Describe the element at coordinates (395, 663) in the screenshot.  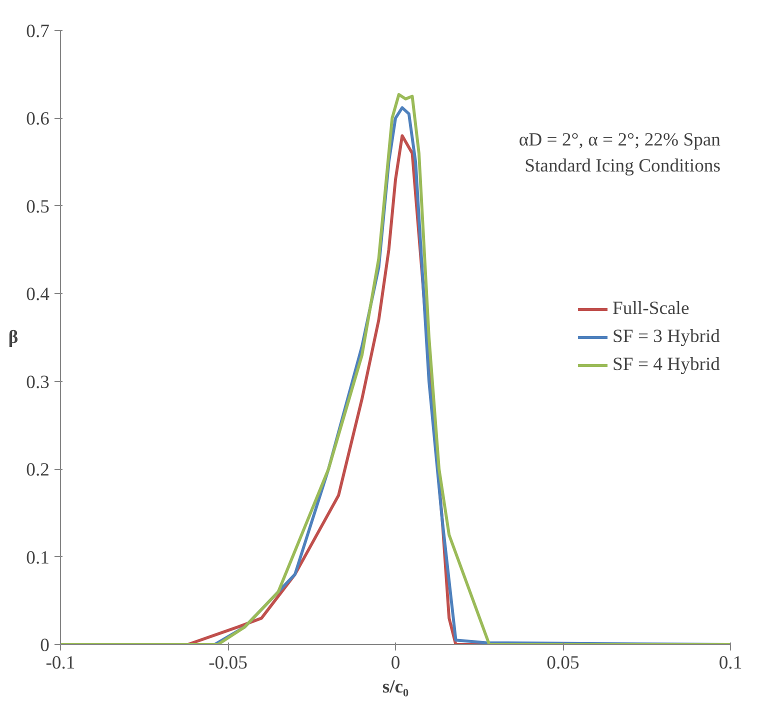
I see `x-tick-label: 0` at that location.